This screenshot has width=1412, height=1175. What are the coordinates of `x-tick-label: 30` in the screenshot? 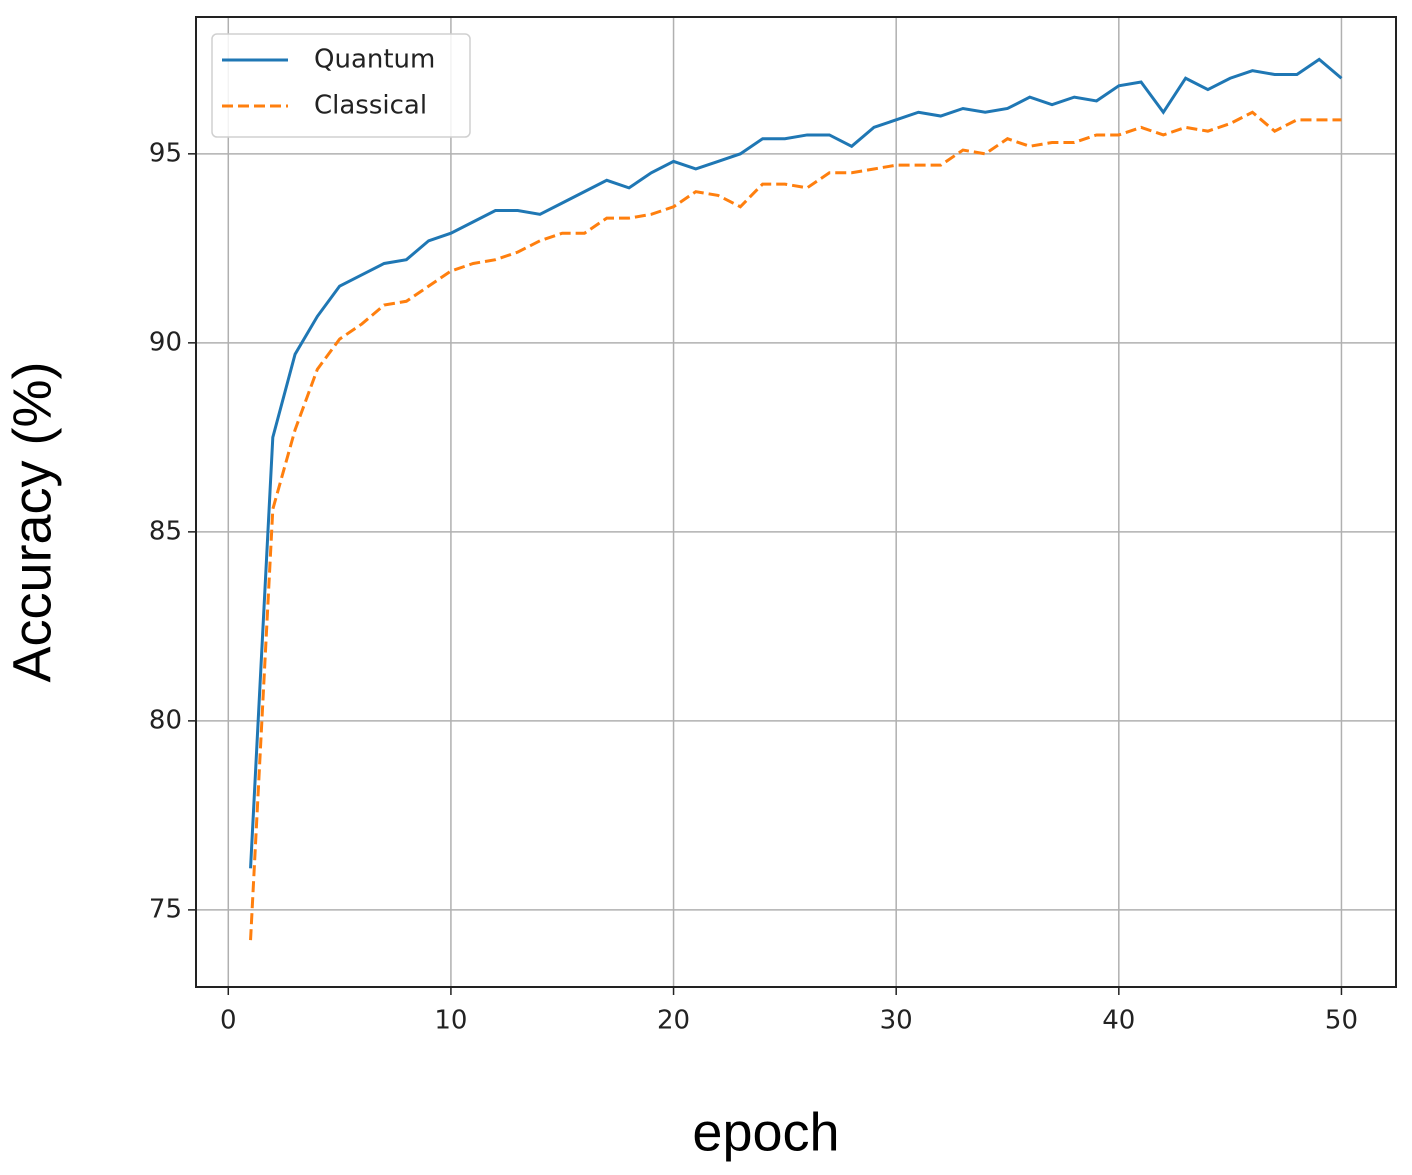 It's located at (896, 1021).